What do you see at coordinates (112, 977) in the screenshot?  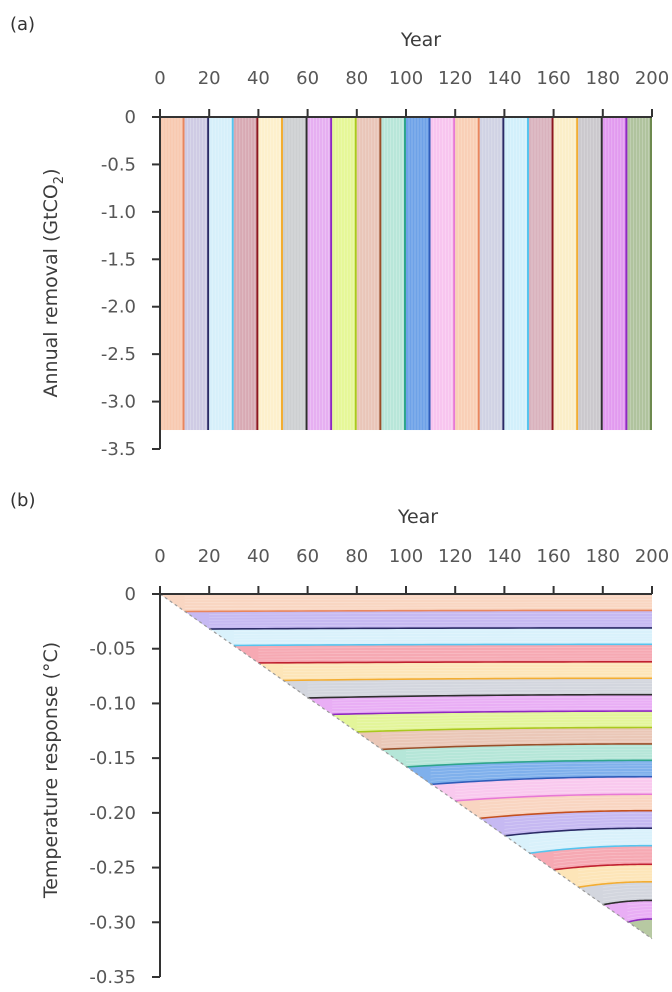 I see `panel-b-y-tick-label: -0.35` at bounding box center [112, 977].